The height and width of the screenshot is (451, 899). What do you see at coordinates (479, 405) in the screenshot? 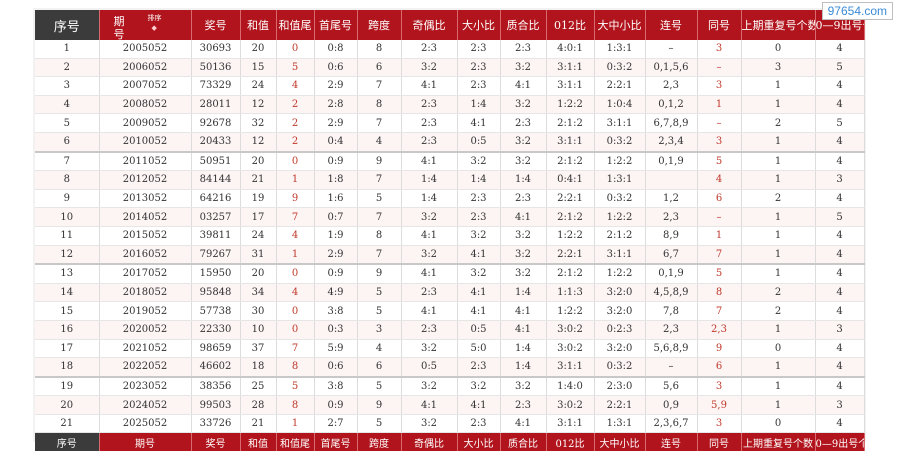
I see `cell-big-small: 4:1` at bounding box center [479, 405].